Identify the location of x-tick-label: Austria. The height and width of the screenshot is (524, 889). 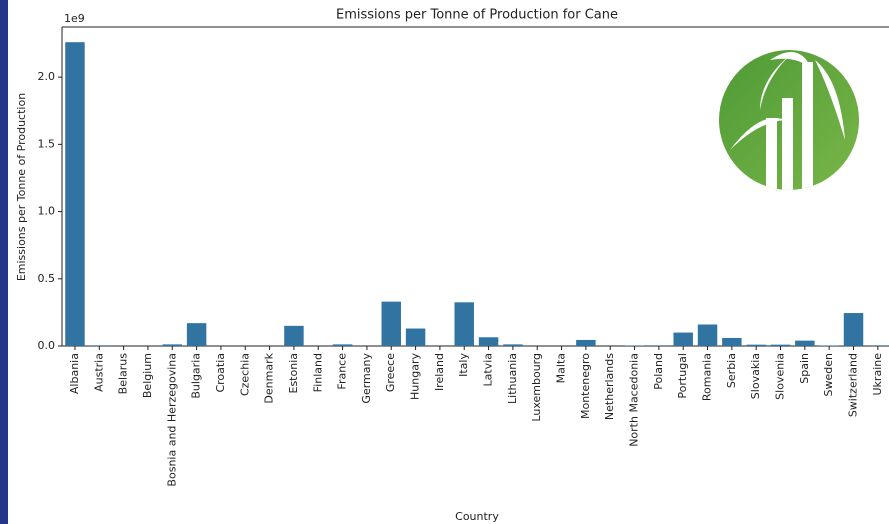
(98, 372).